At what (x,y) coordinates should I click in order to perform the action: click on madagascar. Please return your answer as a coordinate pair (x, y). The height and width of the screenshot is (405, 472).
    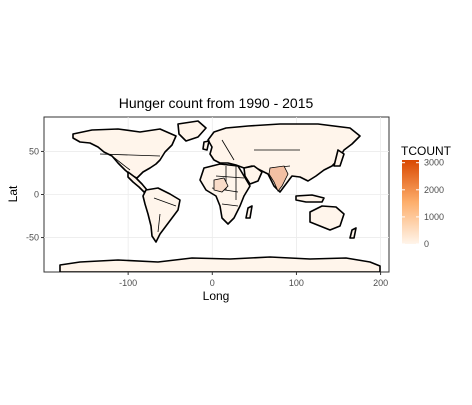
    Looking at the image, I should click on (249, 212).